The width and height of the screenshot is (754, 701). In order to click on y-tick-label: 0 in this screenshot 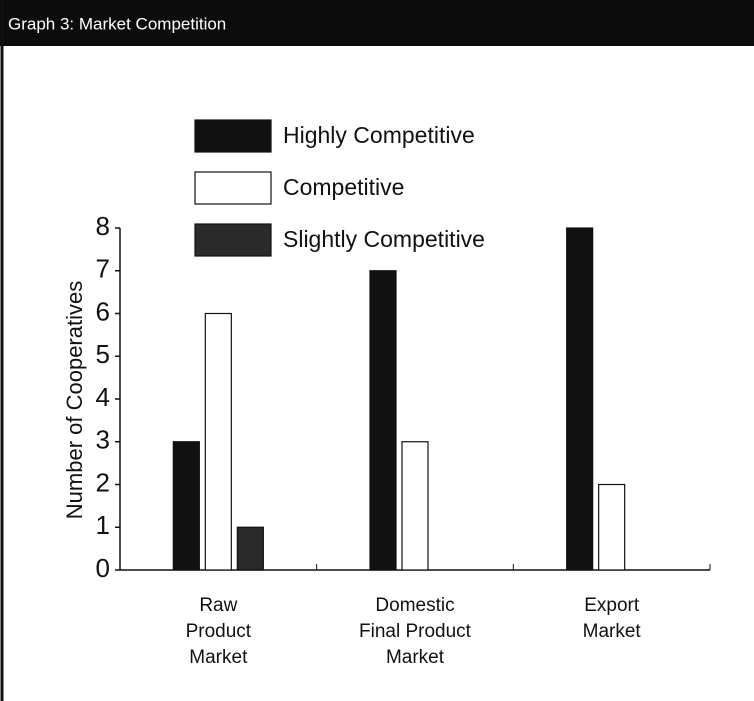, I will do `click(103, 568)`.